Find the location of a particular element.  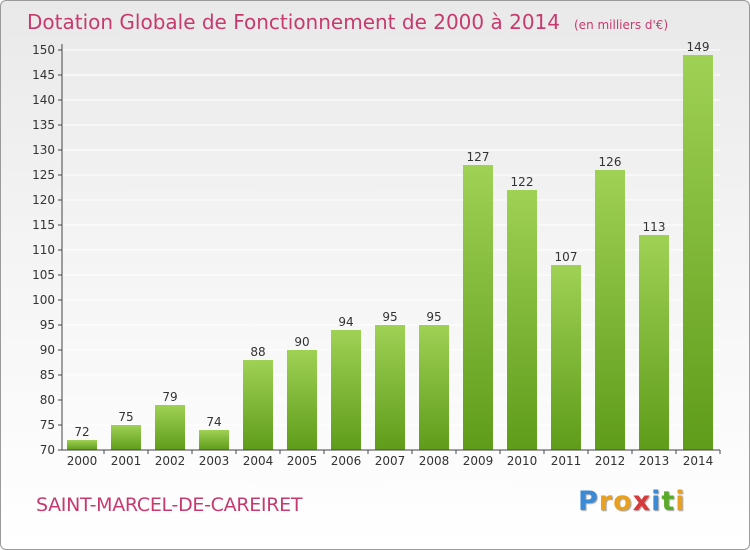

y-tick-label: 80 is located at coordinates (47, 400).